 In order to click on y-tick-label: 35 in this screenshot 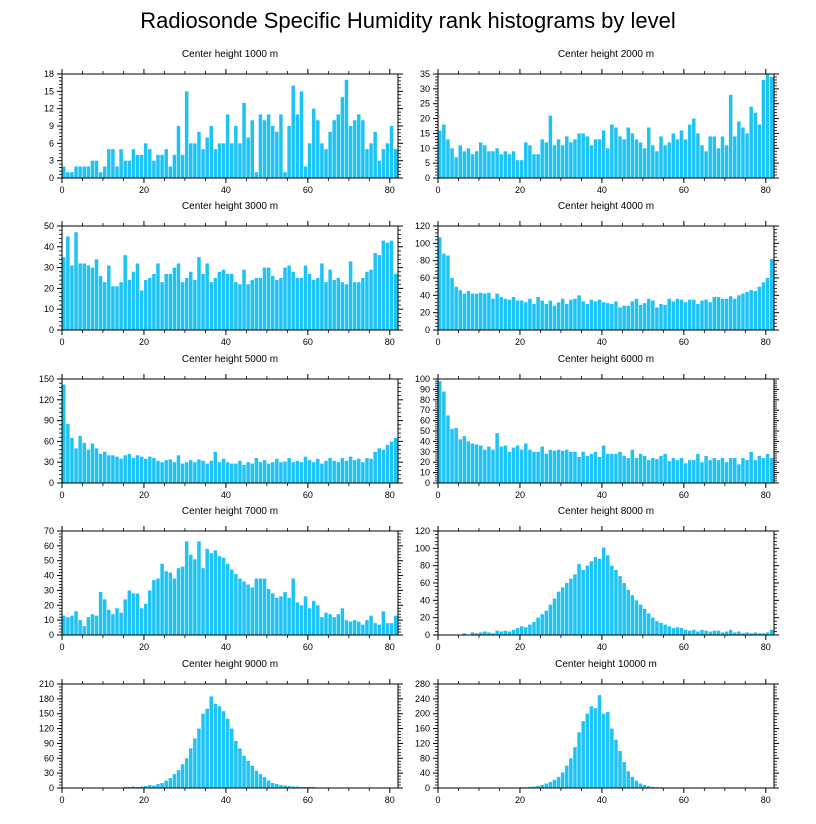, I will do `click(425, 74)`.